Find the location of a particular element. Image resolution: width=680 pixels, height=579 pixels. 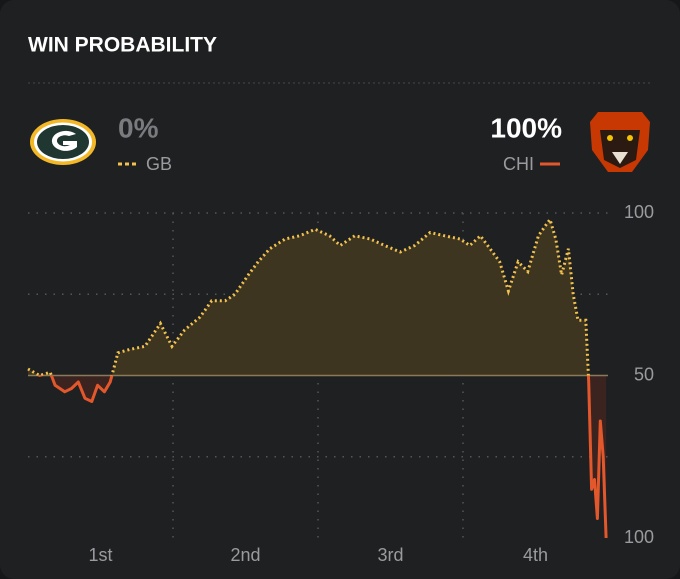

x-tick-label: 4th is located at coordinates (535, 555).